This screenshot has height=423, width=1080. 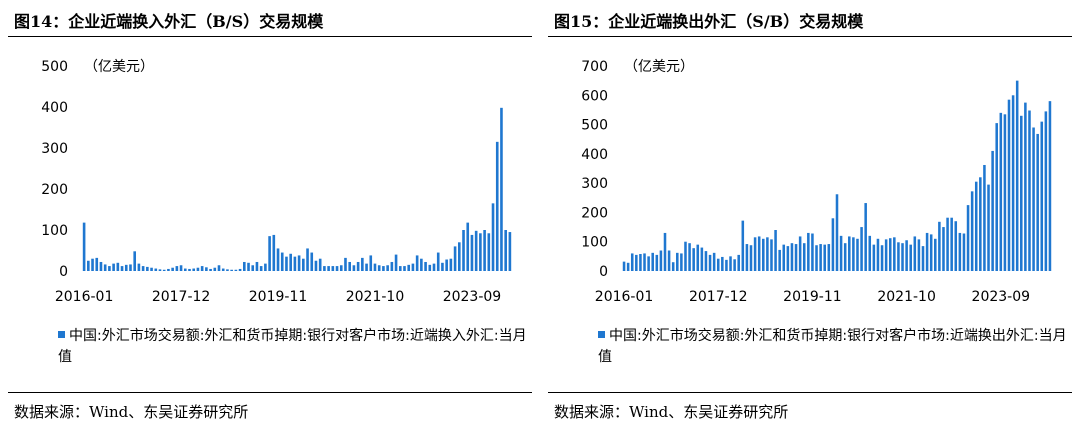 What do you see at coordinates (292, 346) in the screenshot?
I see `legend-label: 中国:外汇市场交易额:外汇和货币掉期:银行对客户市场:近端换入外汇:当月值` at bounding box center [292, 346].